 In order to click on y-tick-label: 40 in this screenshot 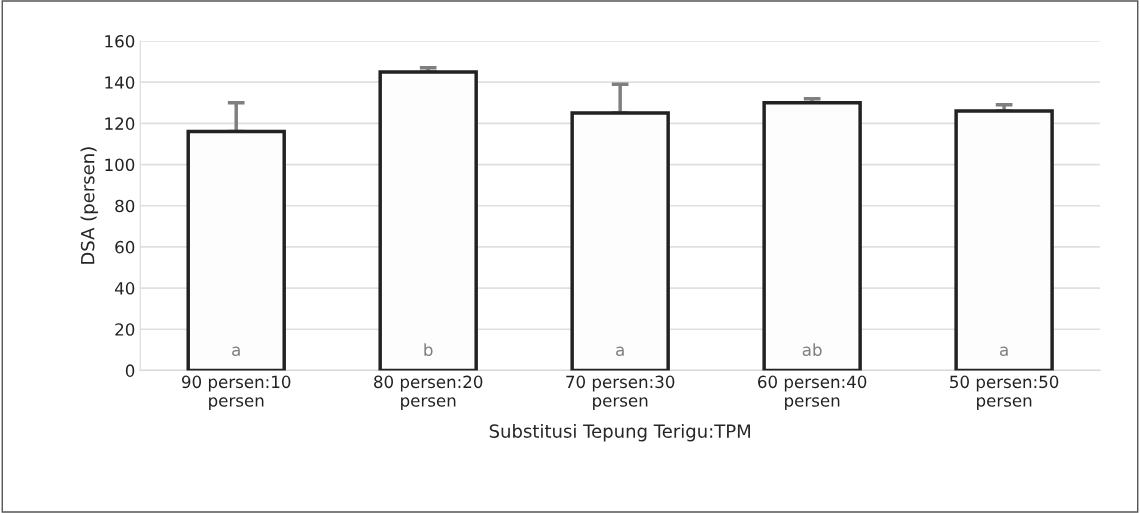, I will do `click(124, 288)`.